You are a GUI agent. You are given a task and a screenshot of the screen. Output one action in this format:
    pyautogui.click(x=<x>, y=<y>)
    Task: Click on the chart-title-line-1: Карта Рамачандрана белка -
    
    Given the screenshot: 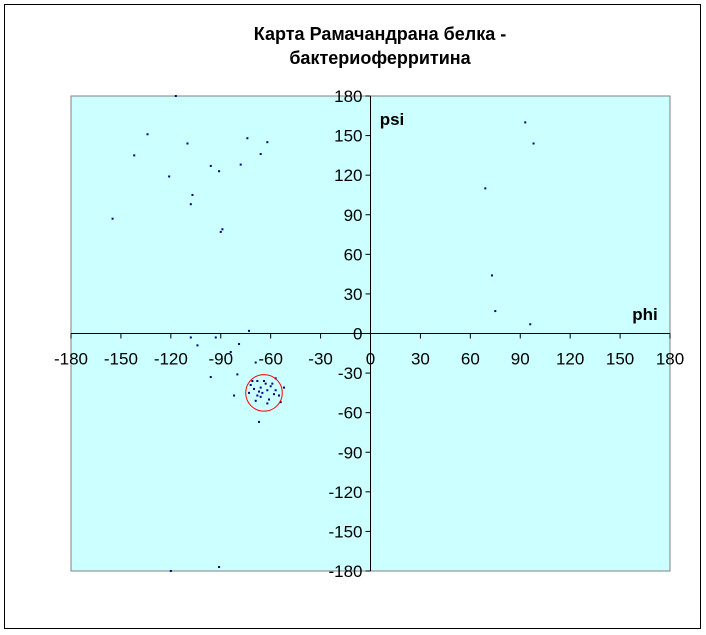 What is the action you would take?
    pyautogui.click(x=380, y=34)
    